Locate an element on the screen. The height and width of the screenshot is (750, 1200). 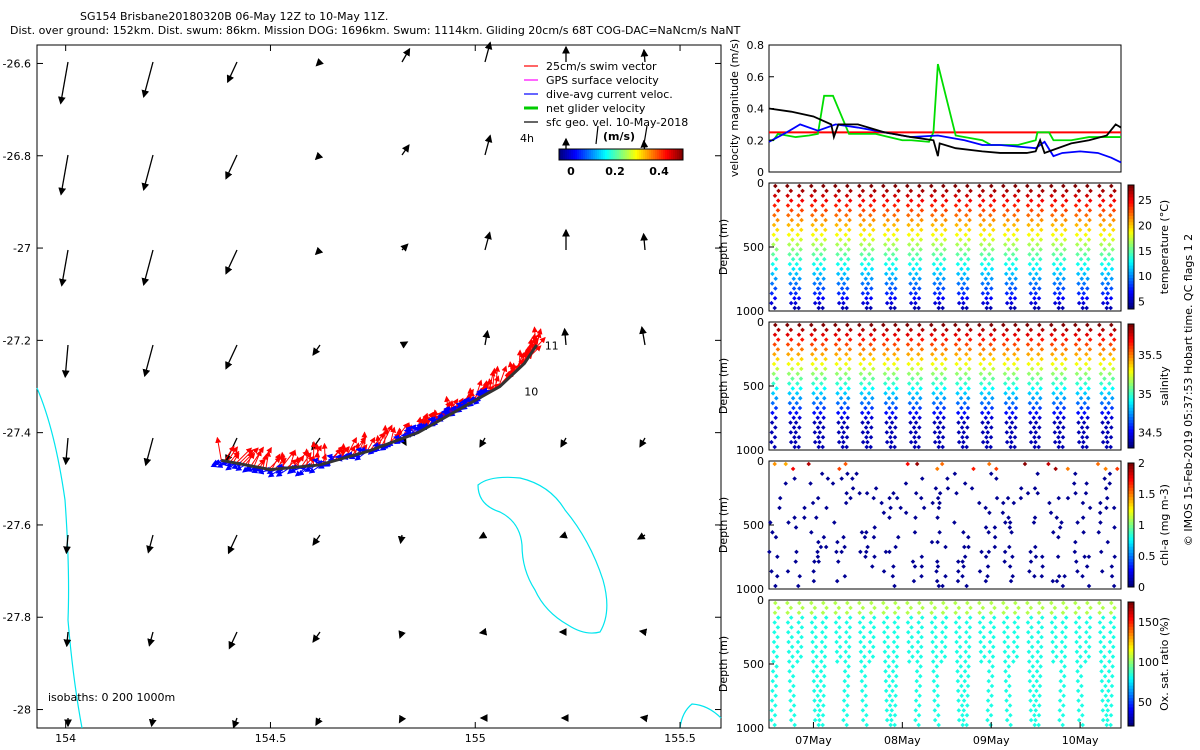
section-y-tick-label: 0 is located at coordinates (760, 461).